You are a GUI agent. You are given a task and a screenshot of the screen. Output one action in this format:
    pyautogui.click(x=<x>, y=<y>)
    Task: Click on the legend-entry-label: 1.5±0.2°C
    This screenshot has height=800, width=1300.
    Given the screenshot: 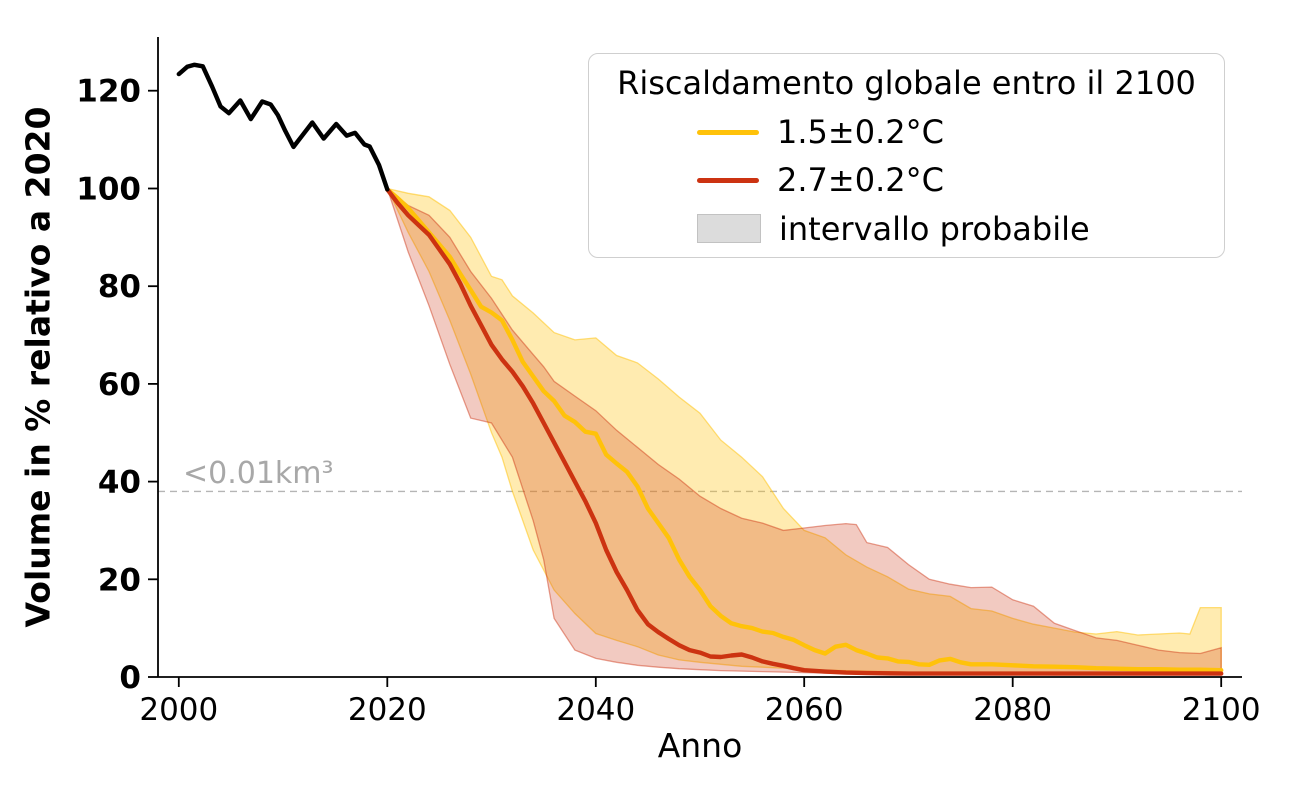 What is the action you would take?
    pyautogui.click(x=860, y=132)
    